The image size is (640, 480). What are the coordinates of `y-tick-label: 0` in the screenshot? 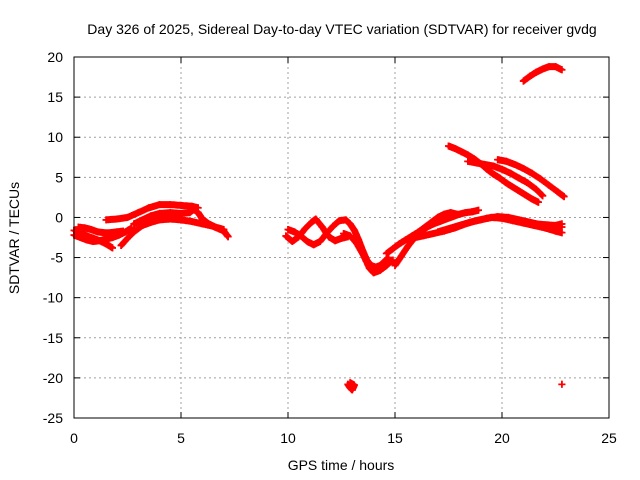 It's located at (59, 217).